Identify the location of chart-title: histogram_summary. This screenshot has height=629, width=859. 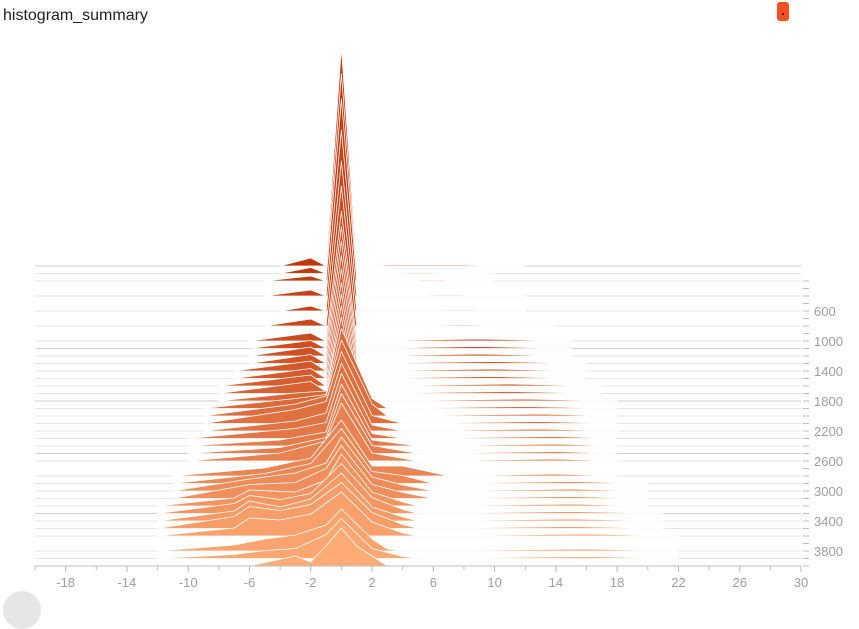
(75, 15).